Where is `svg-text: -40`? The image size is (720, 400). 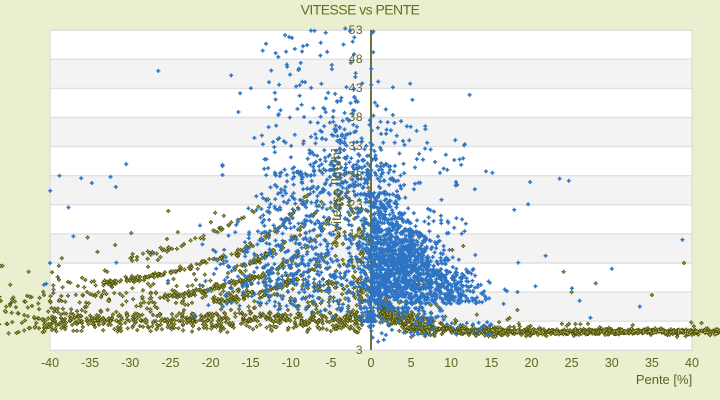 svg-text: -40 is located at coordinates (50, 363).